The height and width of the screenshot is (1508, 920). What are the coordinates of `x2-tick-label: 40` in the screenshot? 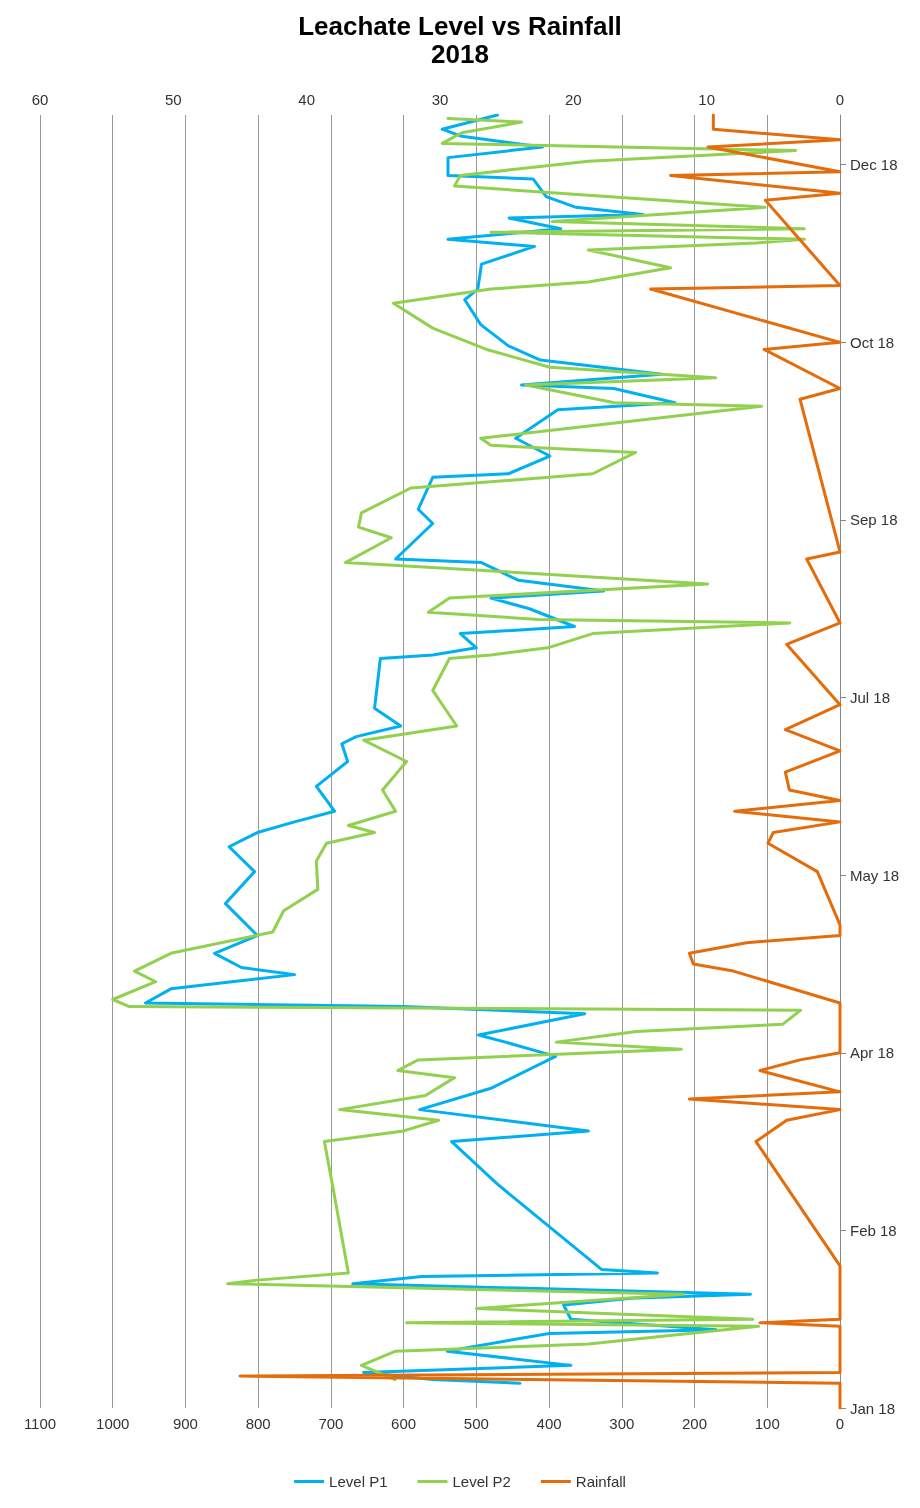 It's located at (307, 99).